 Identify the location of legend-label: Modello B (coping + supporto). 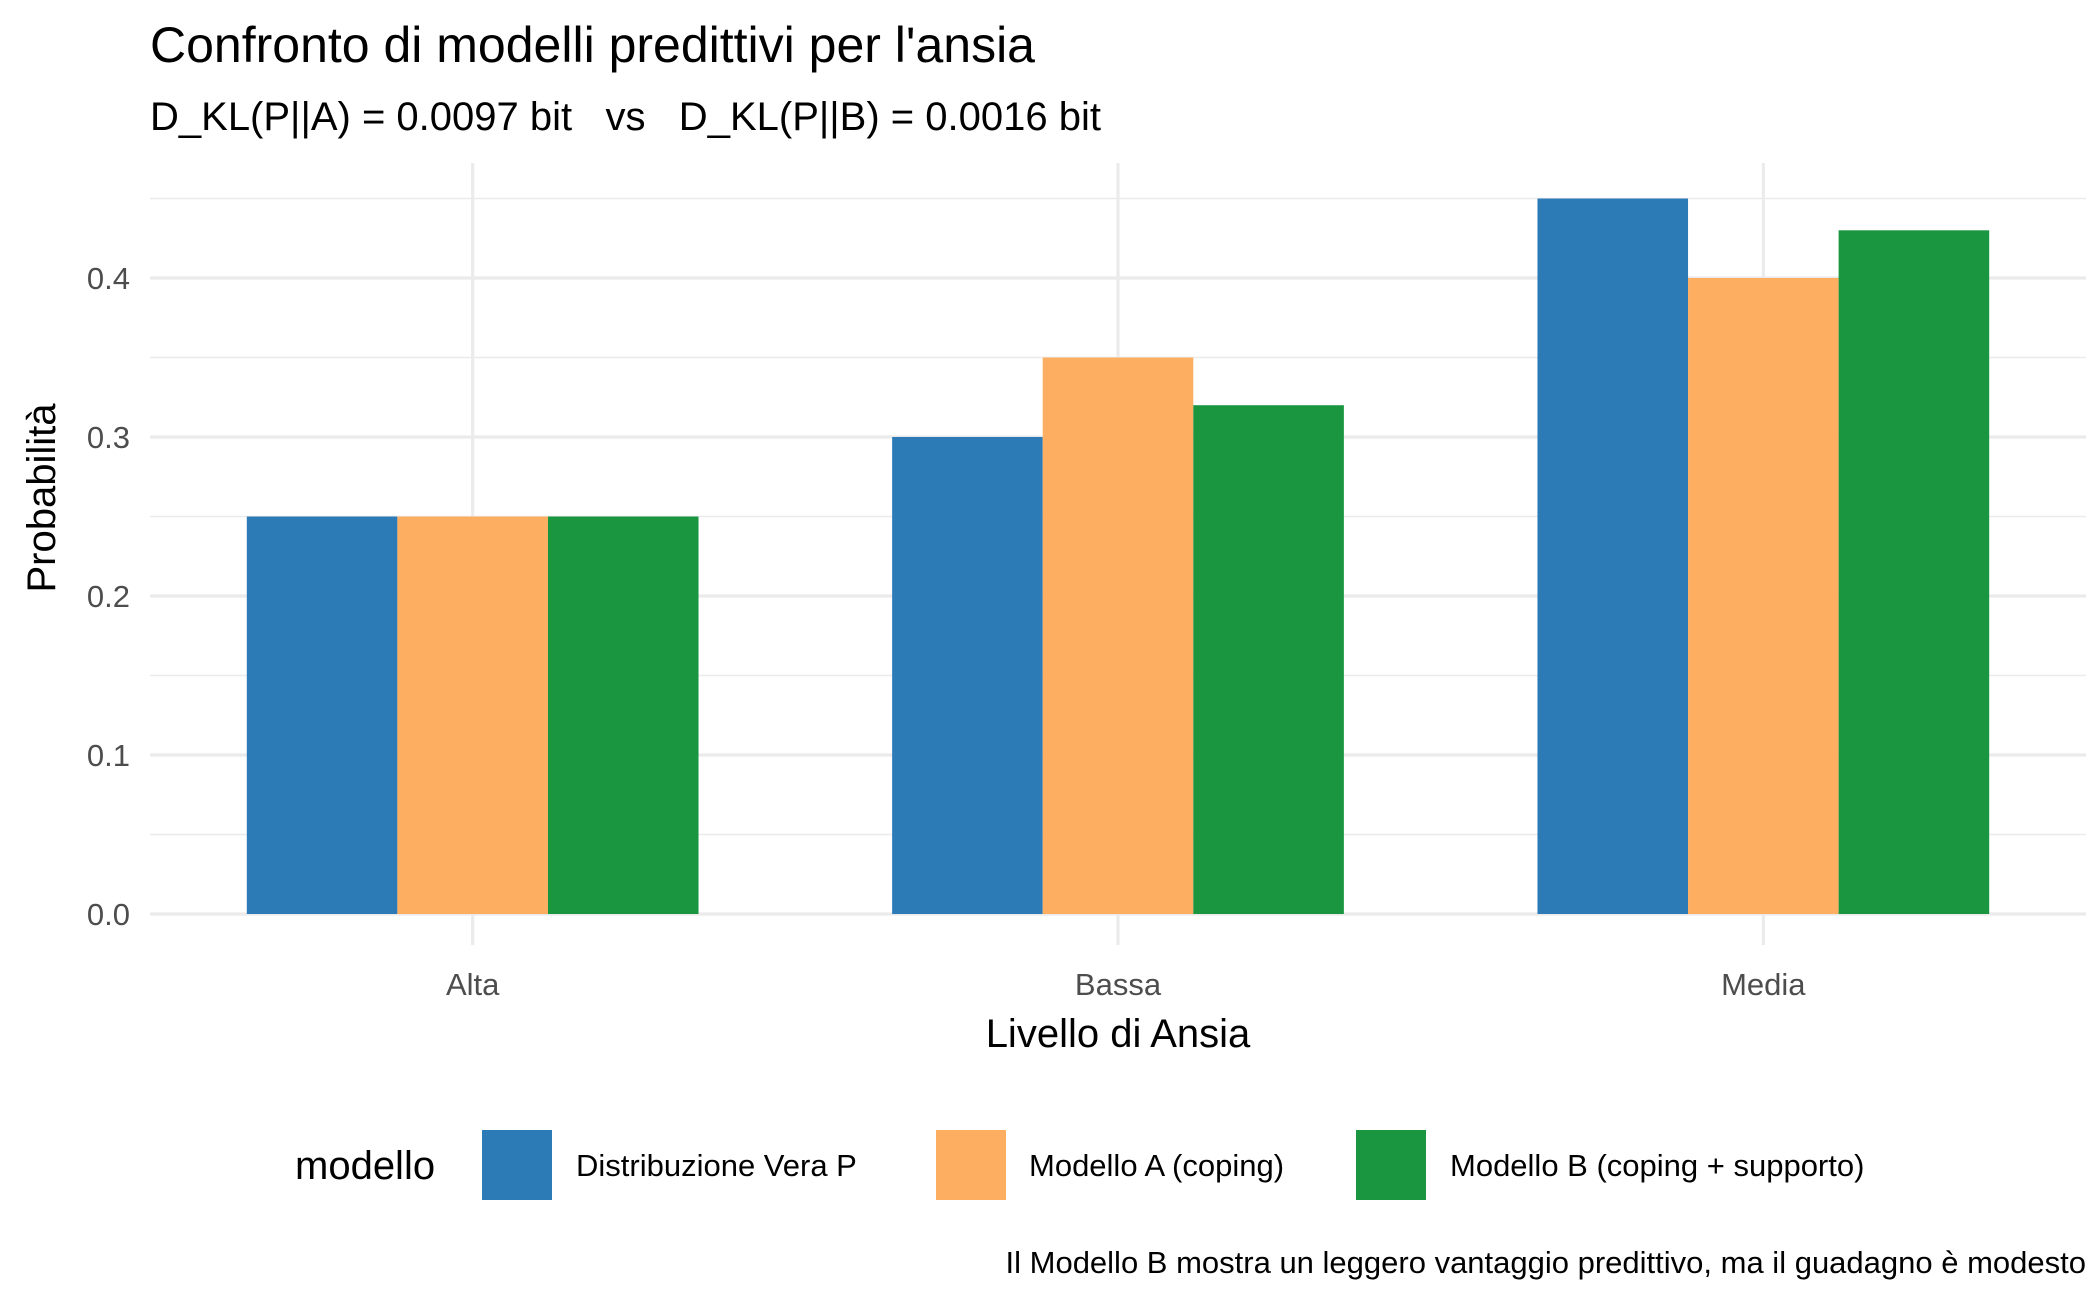
(1657, 1165).